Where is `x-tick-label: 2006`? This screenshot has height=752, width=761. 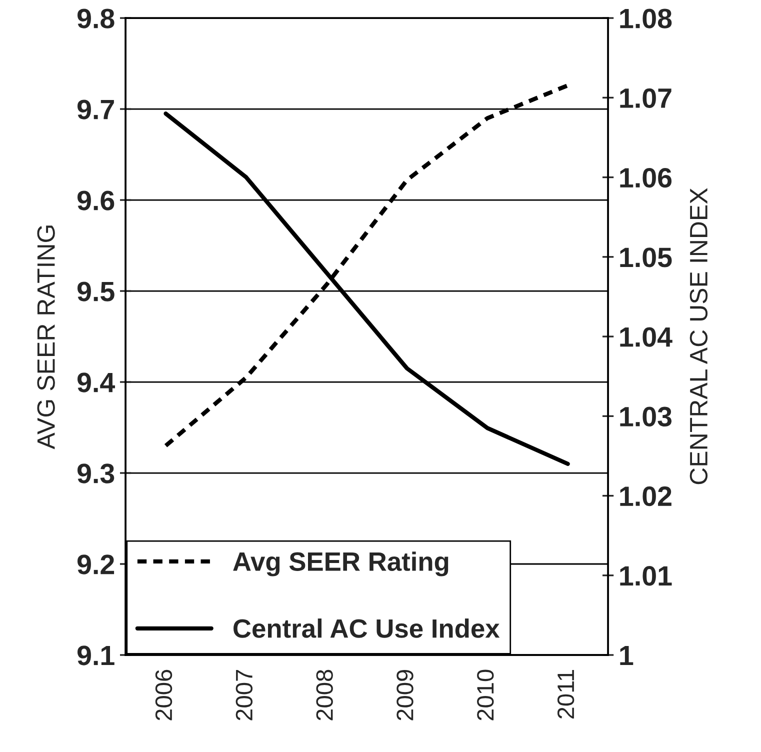 x-tick-label: 2006 is located at coordinates (163, 695).